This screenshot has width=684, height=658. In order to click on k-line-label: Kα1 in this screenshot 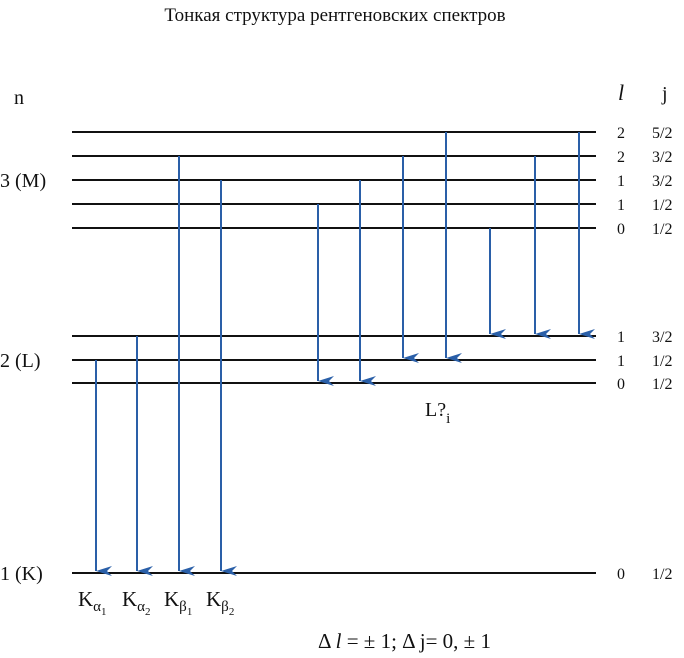, I will do `click(92, 602)`.